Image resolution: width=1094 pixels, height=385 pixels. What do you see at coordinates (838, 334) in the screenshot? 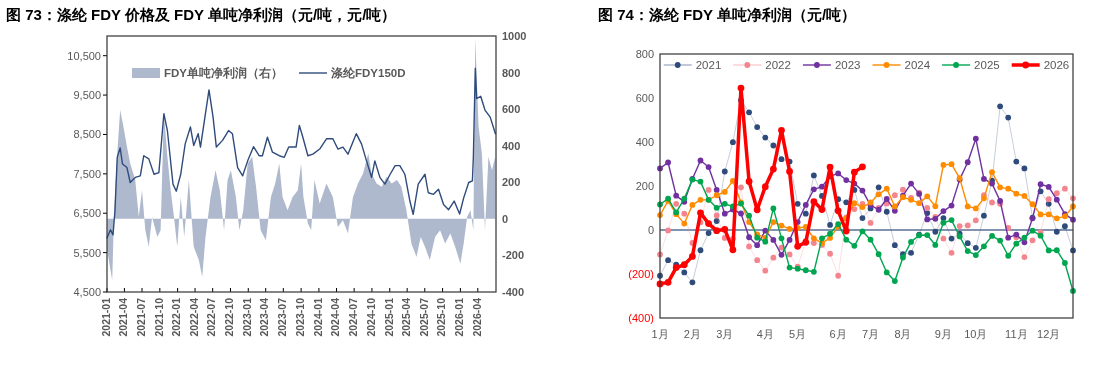
I see `x-tick-label: 6月` at bounding box center [838, 334].